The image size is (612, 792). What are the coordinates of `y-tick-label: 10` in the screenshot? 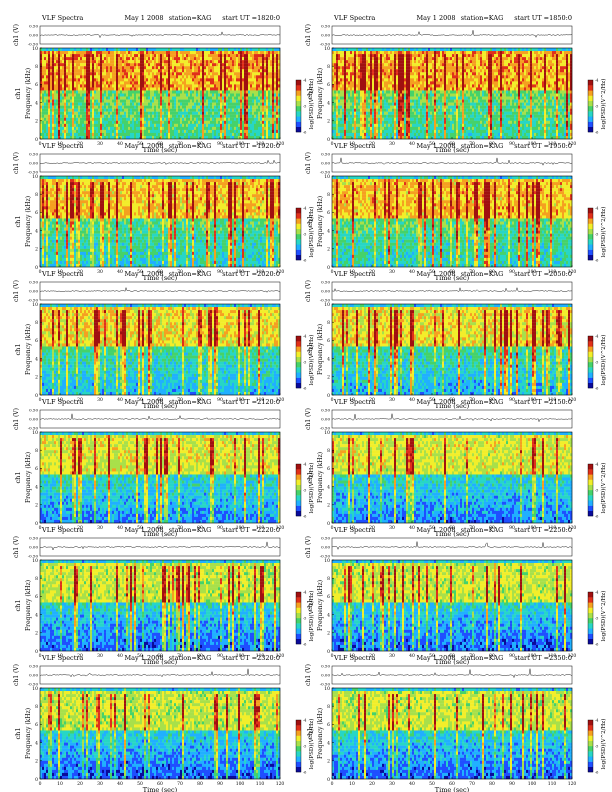 It's located at (327, 433).